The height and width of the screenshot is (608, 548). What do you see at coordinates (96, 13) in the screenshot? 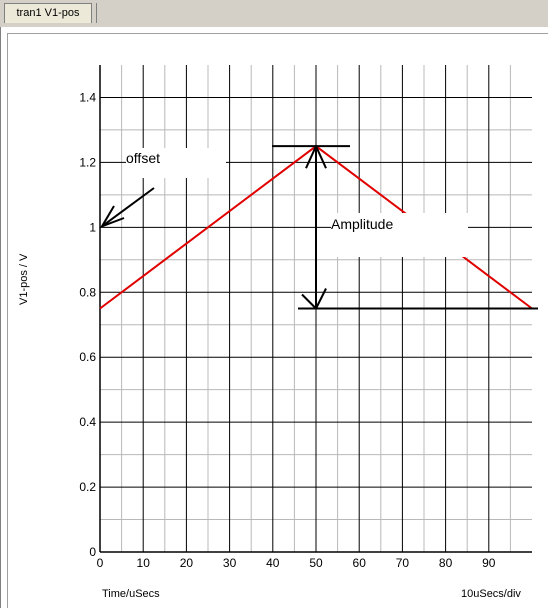
I see `tab-separator` at bounding box center [96, 13].